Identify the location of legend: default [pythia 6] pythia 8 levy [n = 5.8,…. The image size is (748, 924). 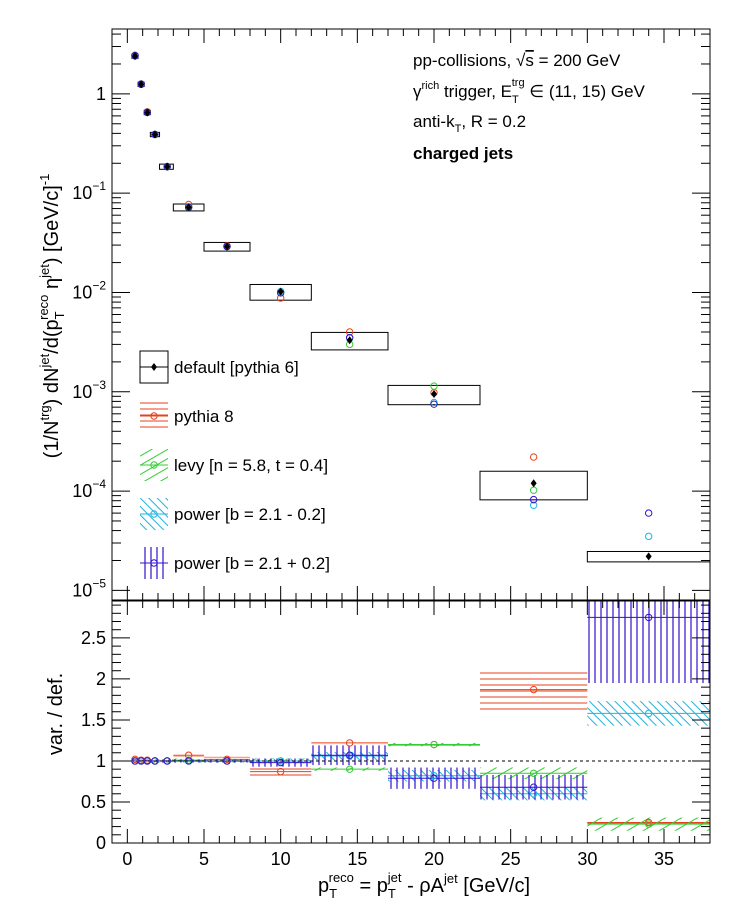
(234, 464).